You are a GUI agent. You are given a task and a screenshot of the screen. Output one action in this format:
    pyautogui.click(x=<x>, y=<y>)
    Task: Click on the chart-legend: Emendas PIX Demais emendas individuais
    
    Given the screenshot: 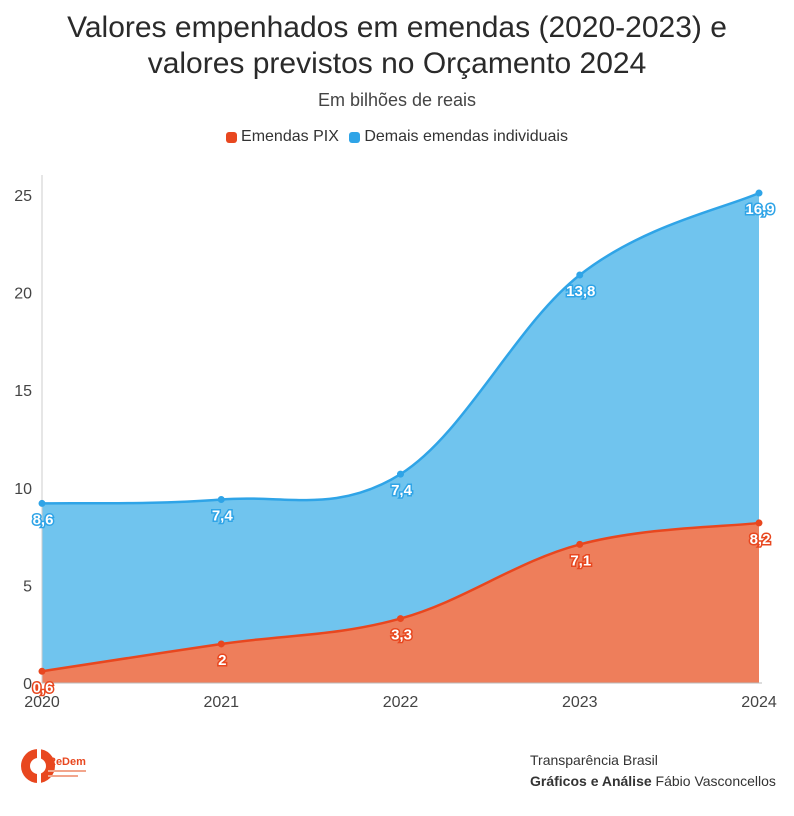 What is the action you would take?
    pyautogui.click(x=397, y=138)
    